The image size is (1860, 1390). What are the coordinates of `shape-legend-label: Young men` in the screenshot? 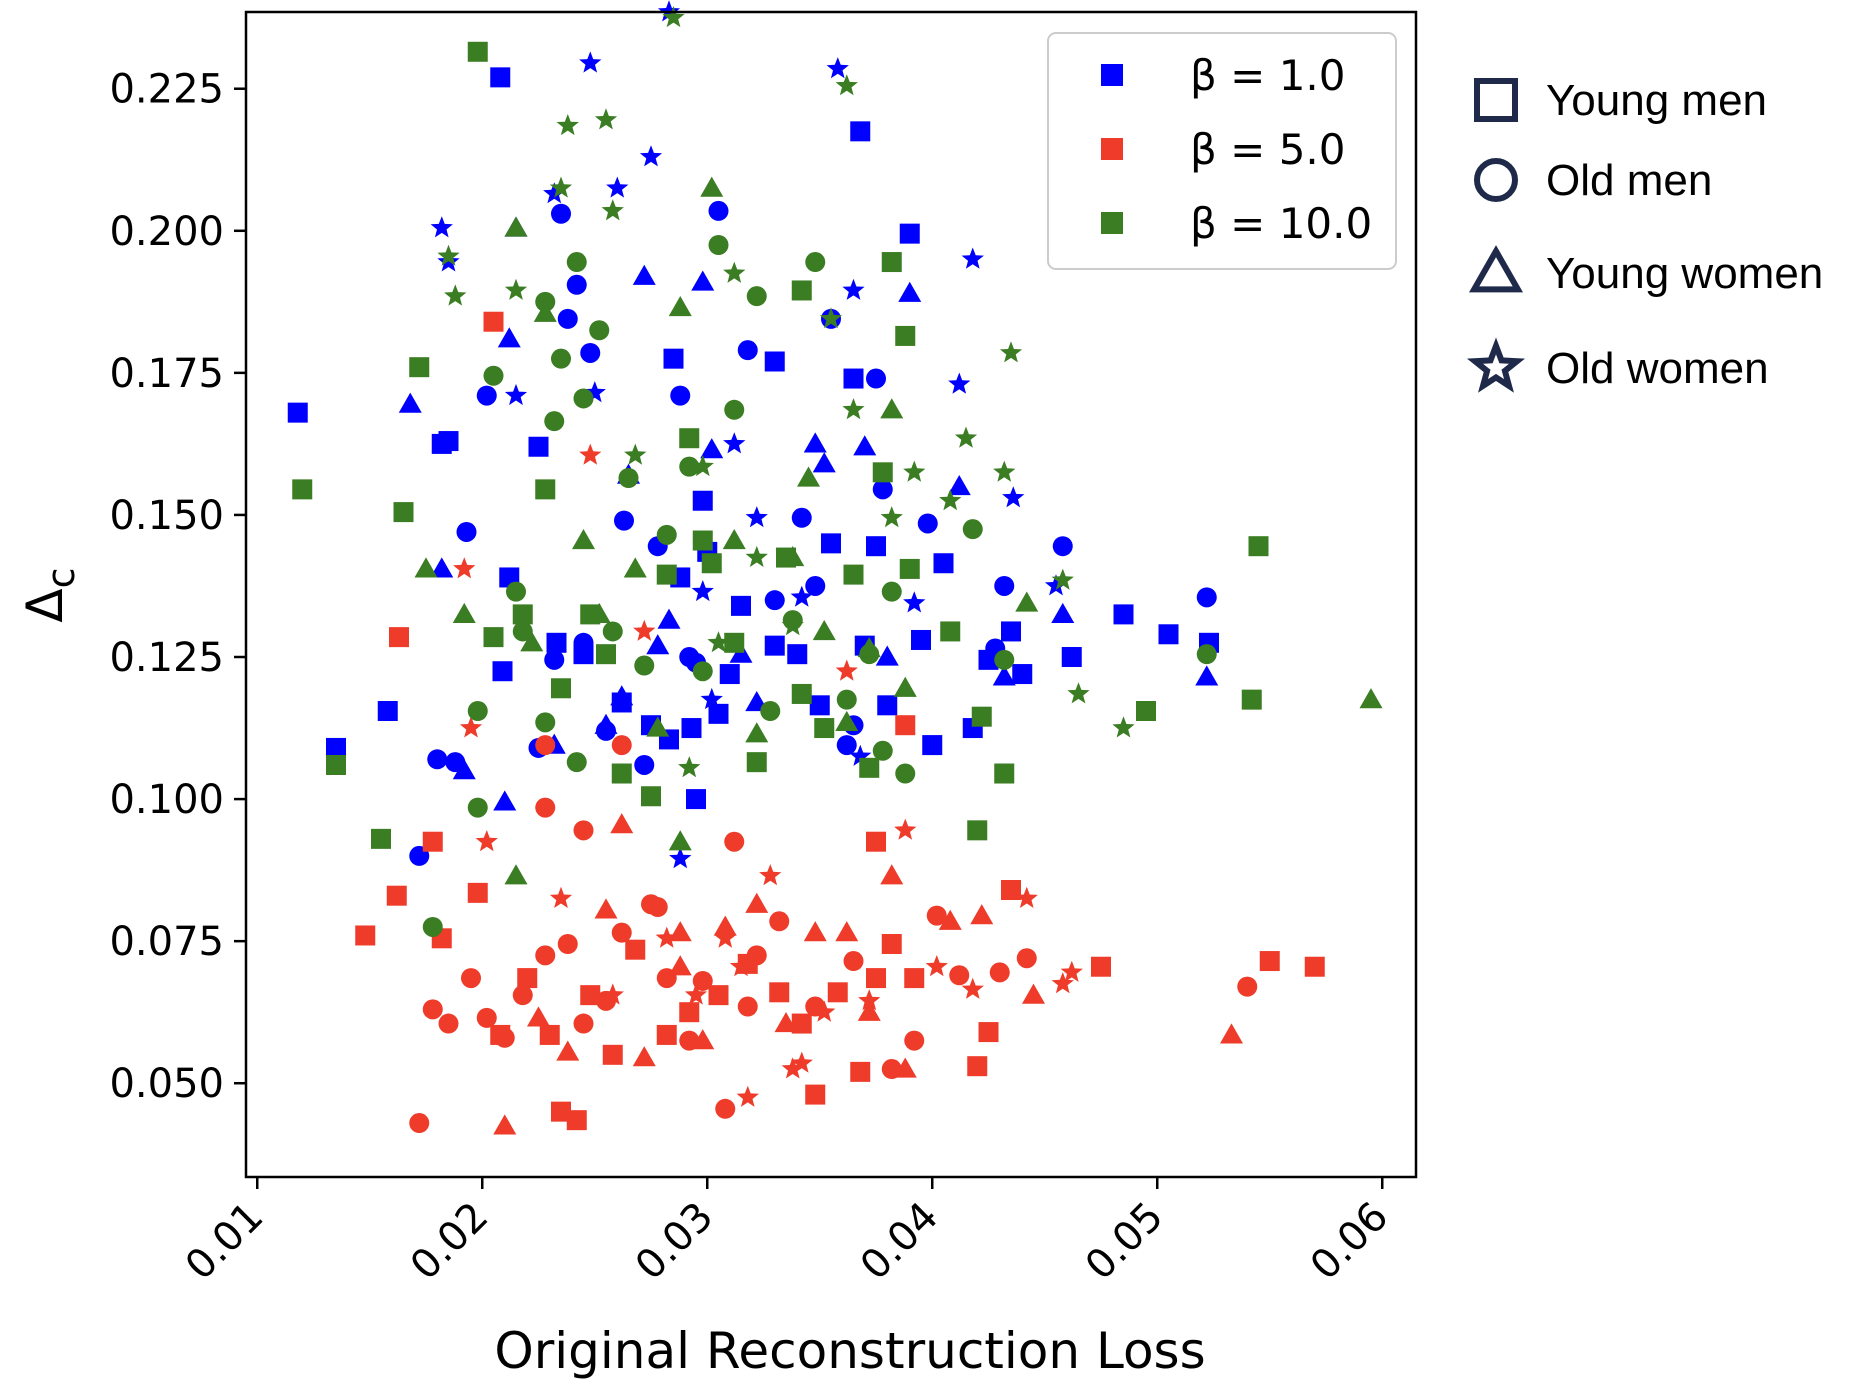 It's located at (1656, 100).